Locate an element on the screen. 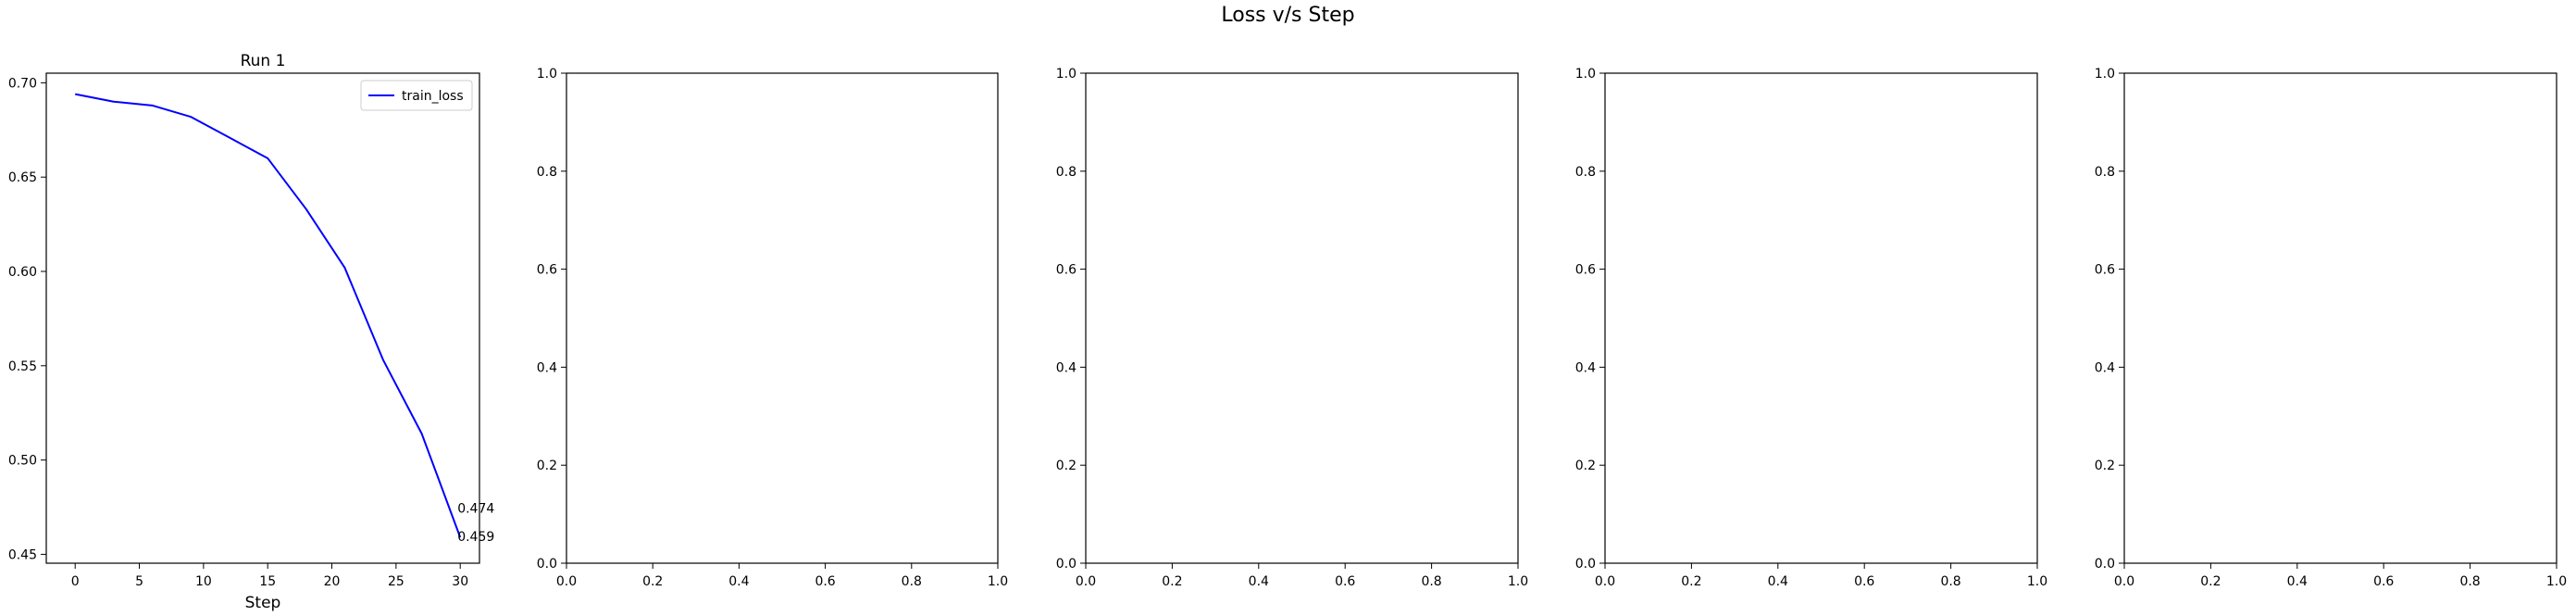 The width and height of the screenshot is (2576, 616). value-annotation: 0.459 is located at coordinates (475, 537).